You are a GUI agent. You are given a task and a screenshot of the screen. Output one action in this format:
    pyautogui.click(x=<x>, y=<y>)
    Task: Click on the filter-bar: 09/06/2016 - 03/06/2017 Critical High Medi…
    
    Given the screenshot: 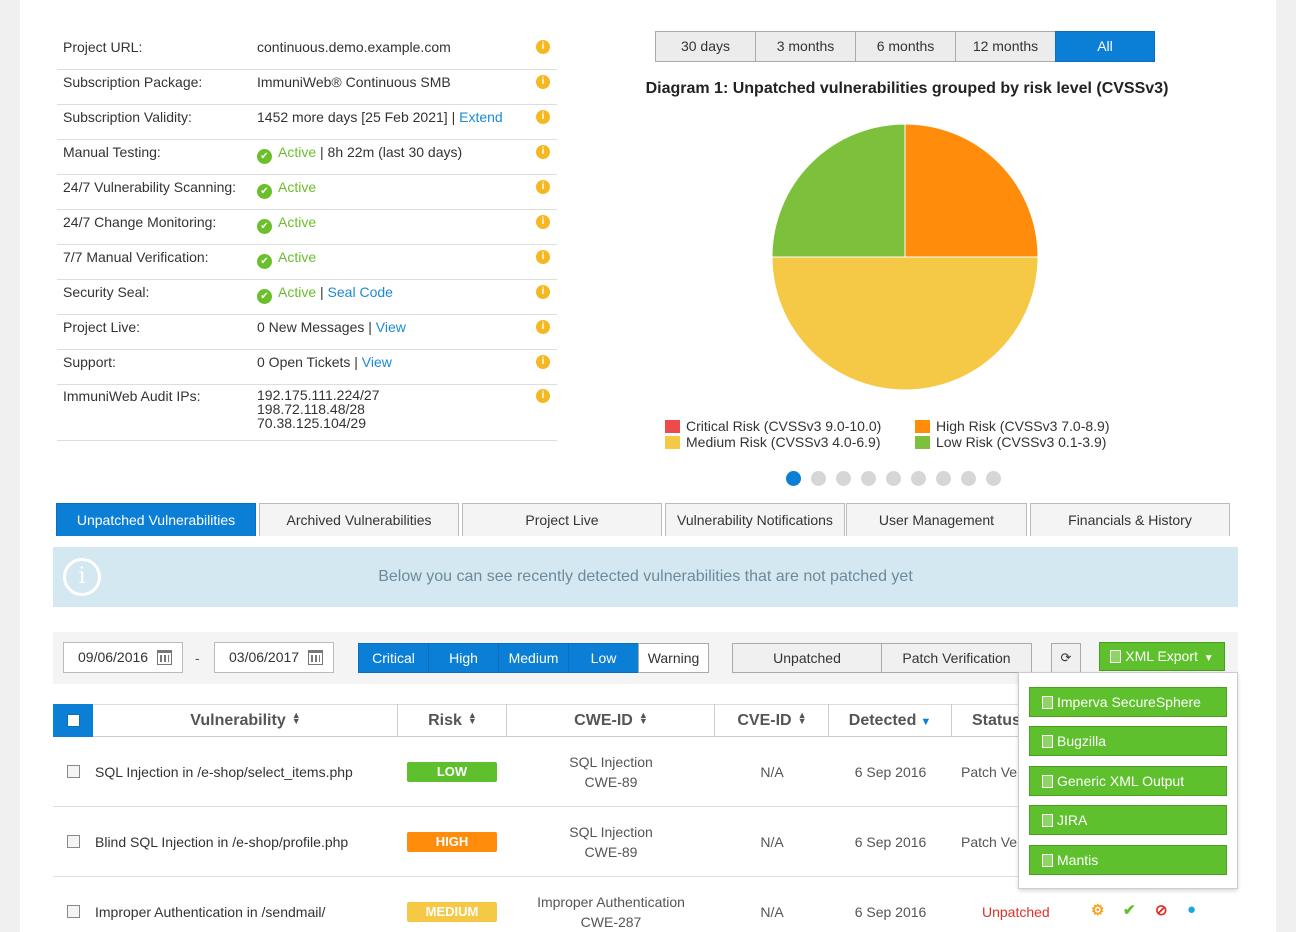 What is the action you would take?
    pyautogui.click(x=645, y=658)
    